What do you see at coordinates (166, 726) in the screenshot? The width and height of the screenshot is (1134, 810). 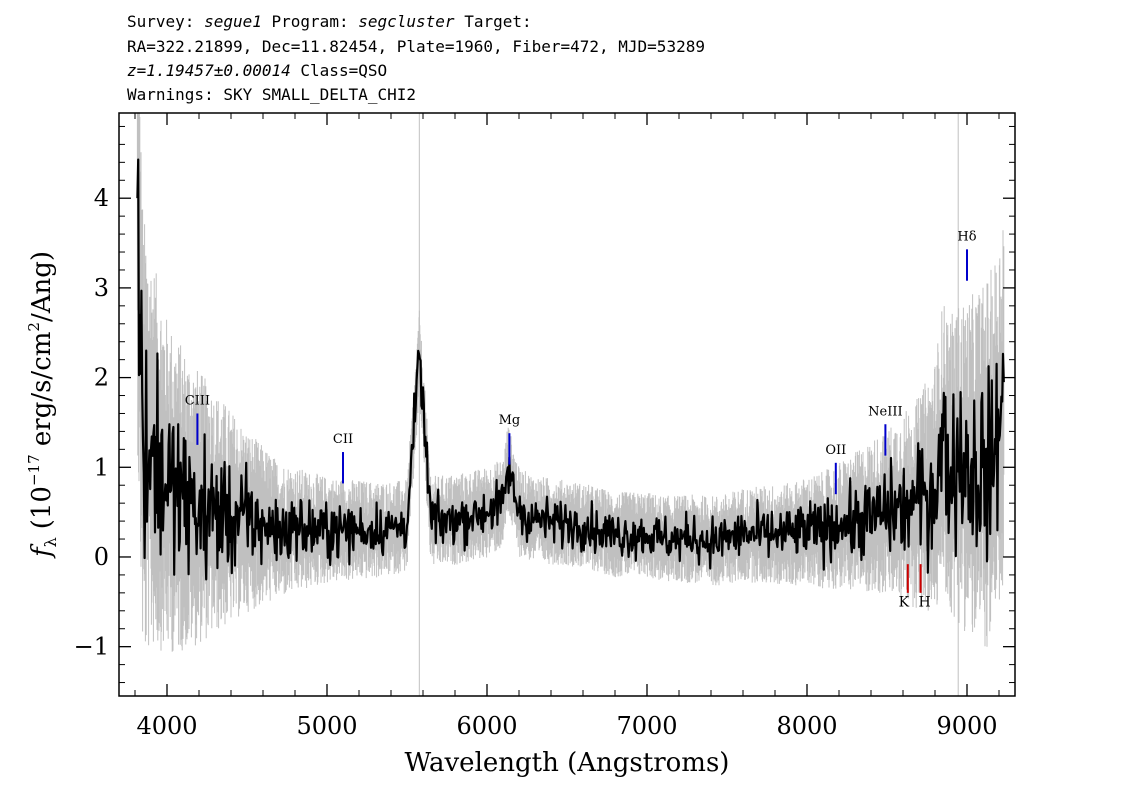 I see `x-tick-label: 4000` at bounding box center [166, 726].